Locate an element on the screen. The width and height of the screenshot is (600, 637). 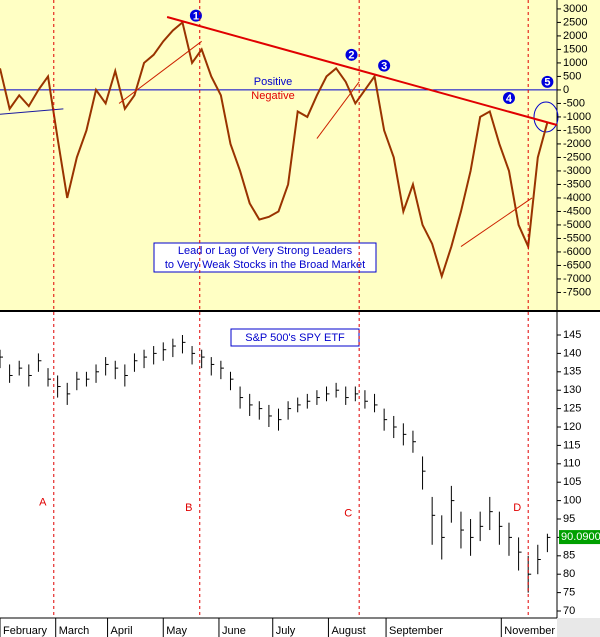
y-tick-label: 2000 is located at coordinates (575, 36).